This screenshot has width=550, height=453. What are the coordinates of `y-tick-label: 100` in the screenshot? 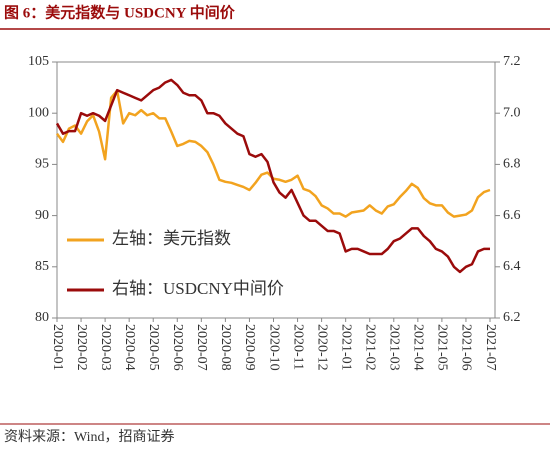 It's located at (38, 112).